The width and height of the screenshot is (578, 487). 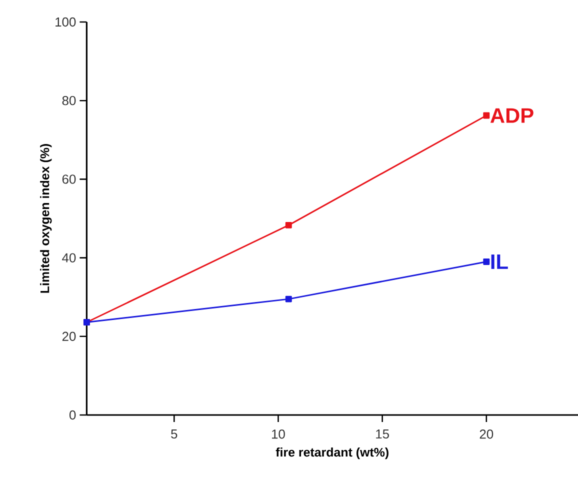 I want to click on y-axis-title: Limited oxygen index (%), so click(x=46, y=218).